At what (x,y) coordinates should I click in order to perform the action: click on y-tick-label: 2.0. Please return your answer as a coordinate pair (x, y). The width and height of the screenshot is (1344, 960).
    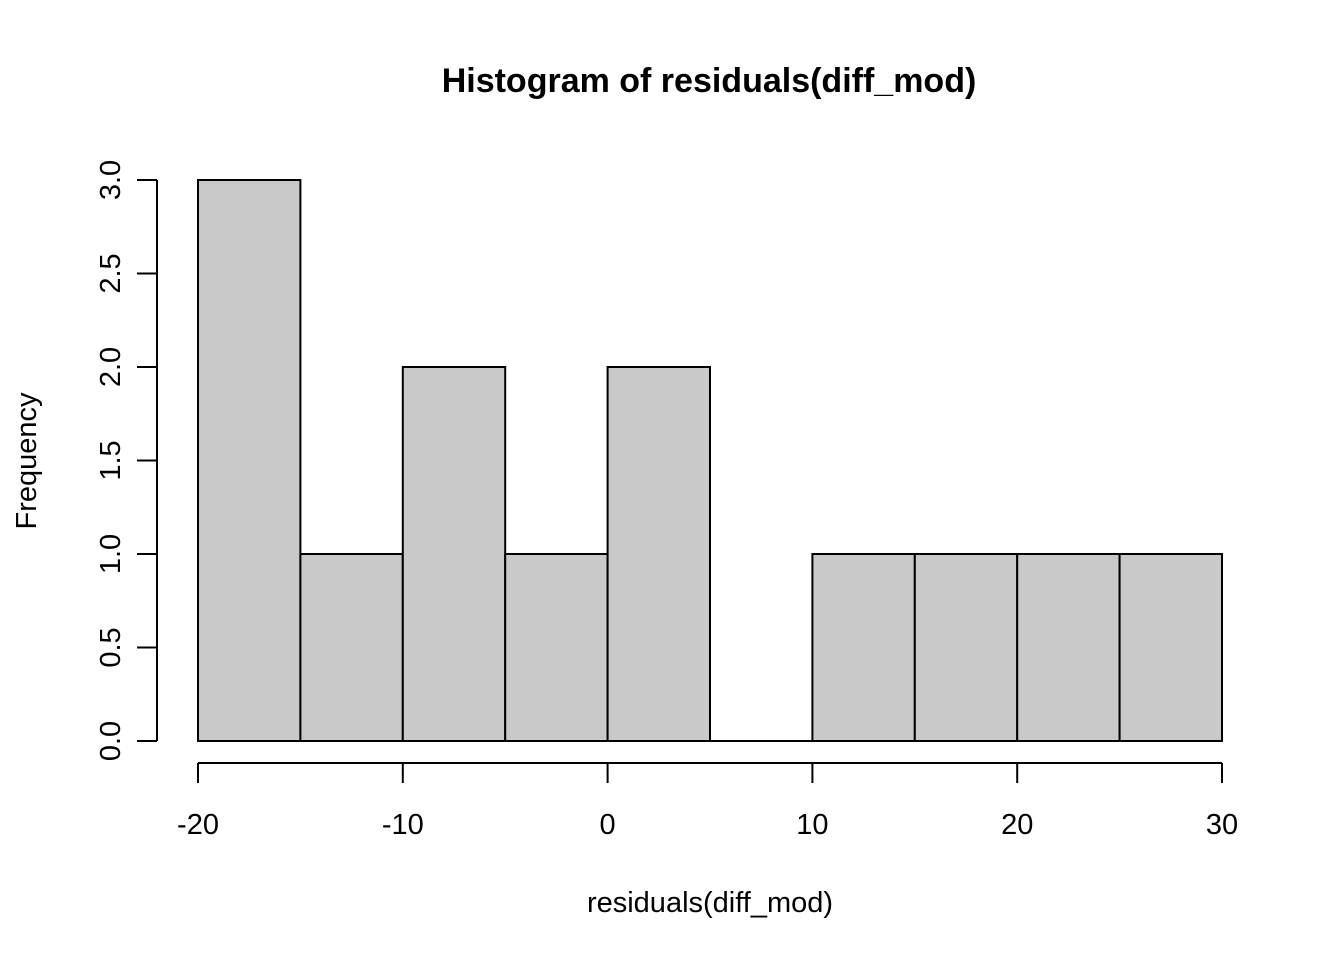
    Looking at the image, I should click on (111, 367).